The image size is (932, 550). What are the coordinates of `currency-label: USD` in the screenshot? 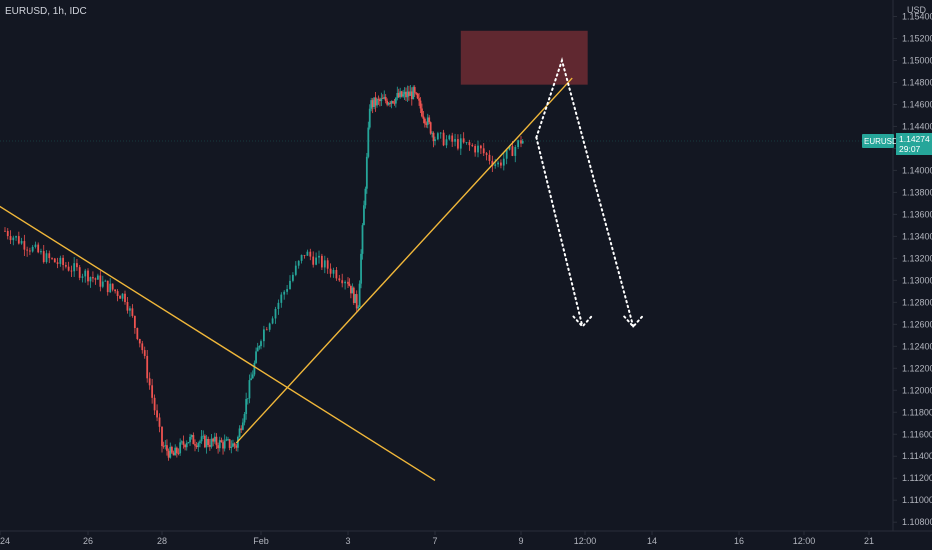 It's located at (917, 10).